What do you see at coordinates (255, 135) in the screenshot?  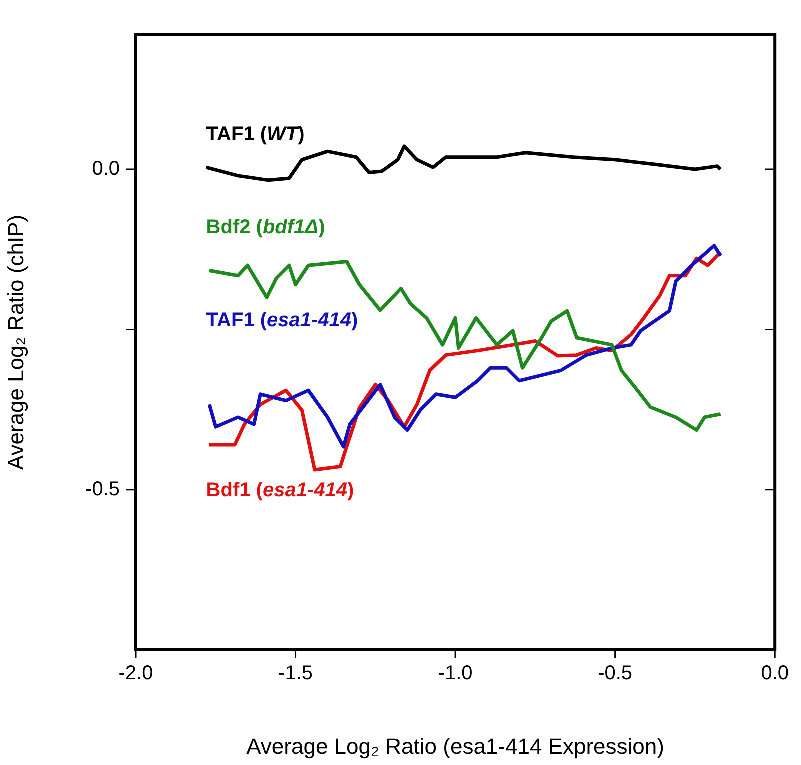 I see `series-label: TAF1 (WT)` at bounding box center [255, 135].